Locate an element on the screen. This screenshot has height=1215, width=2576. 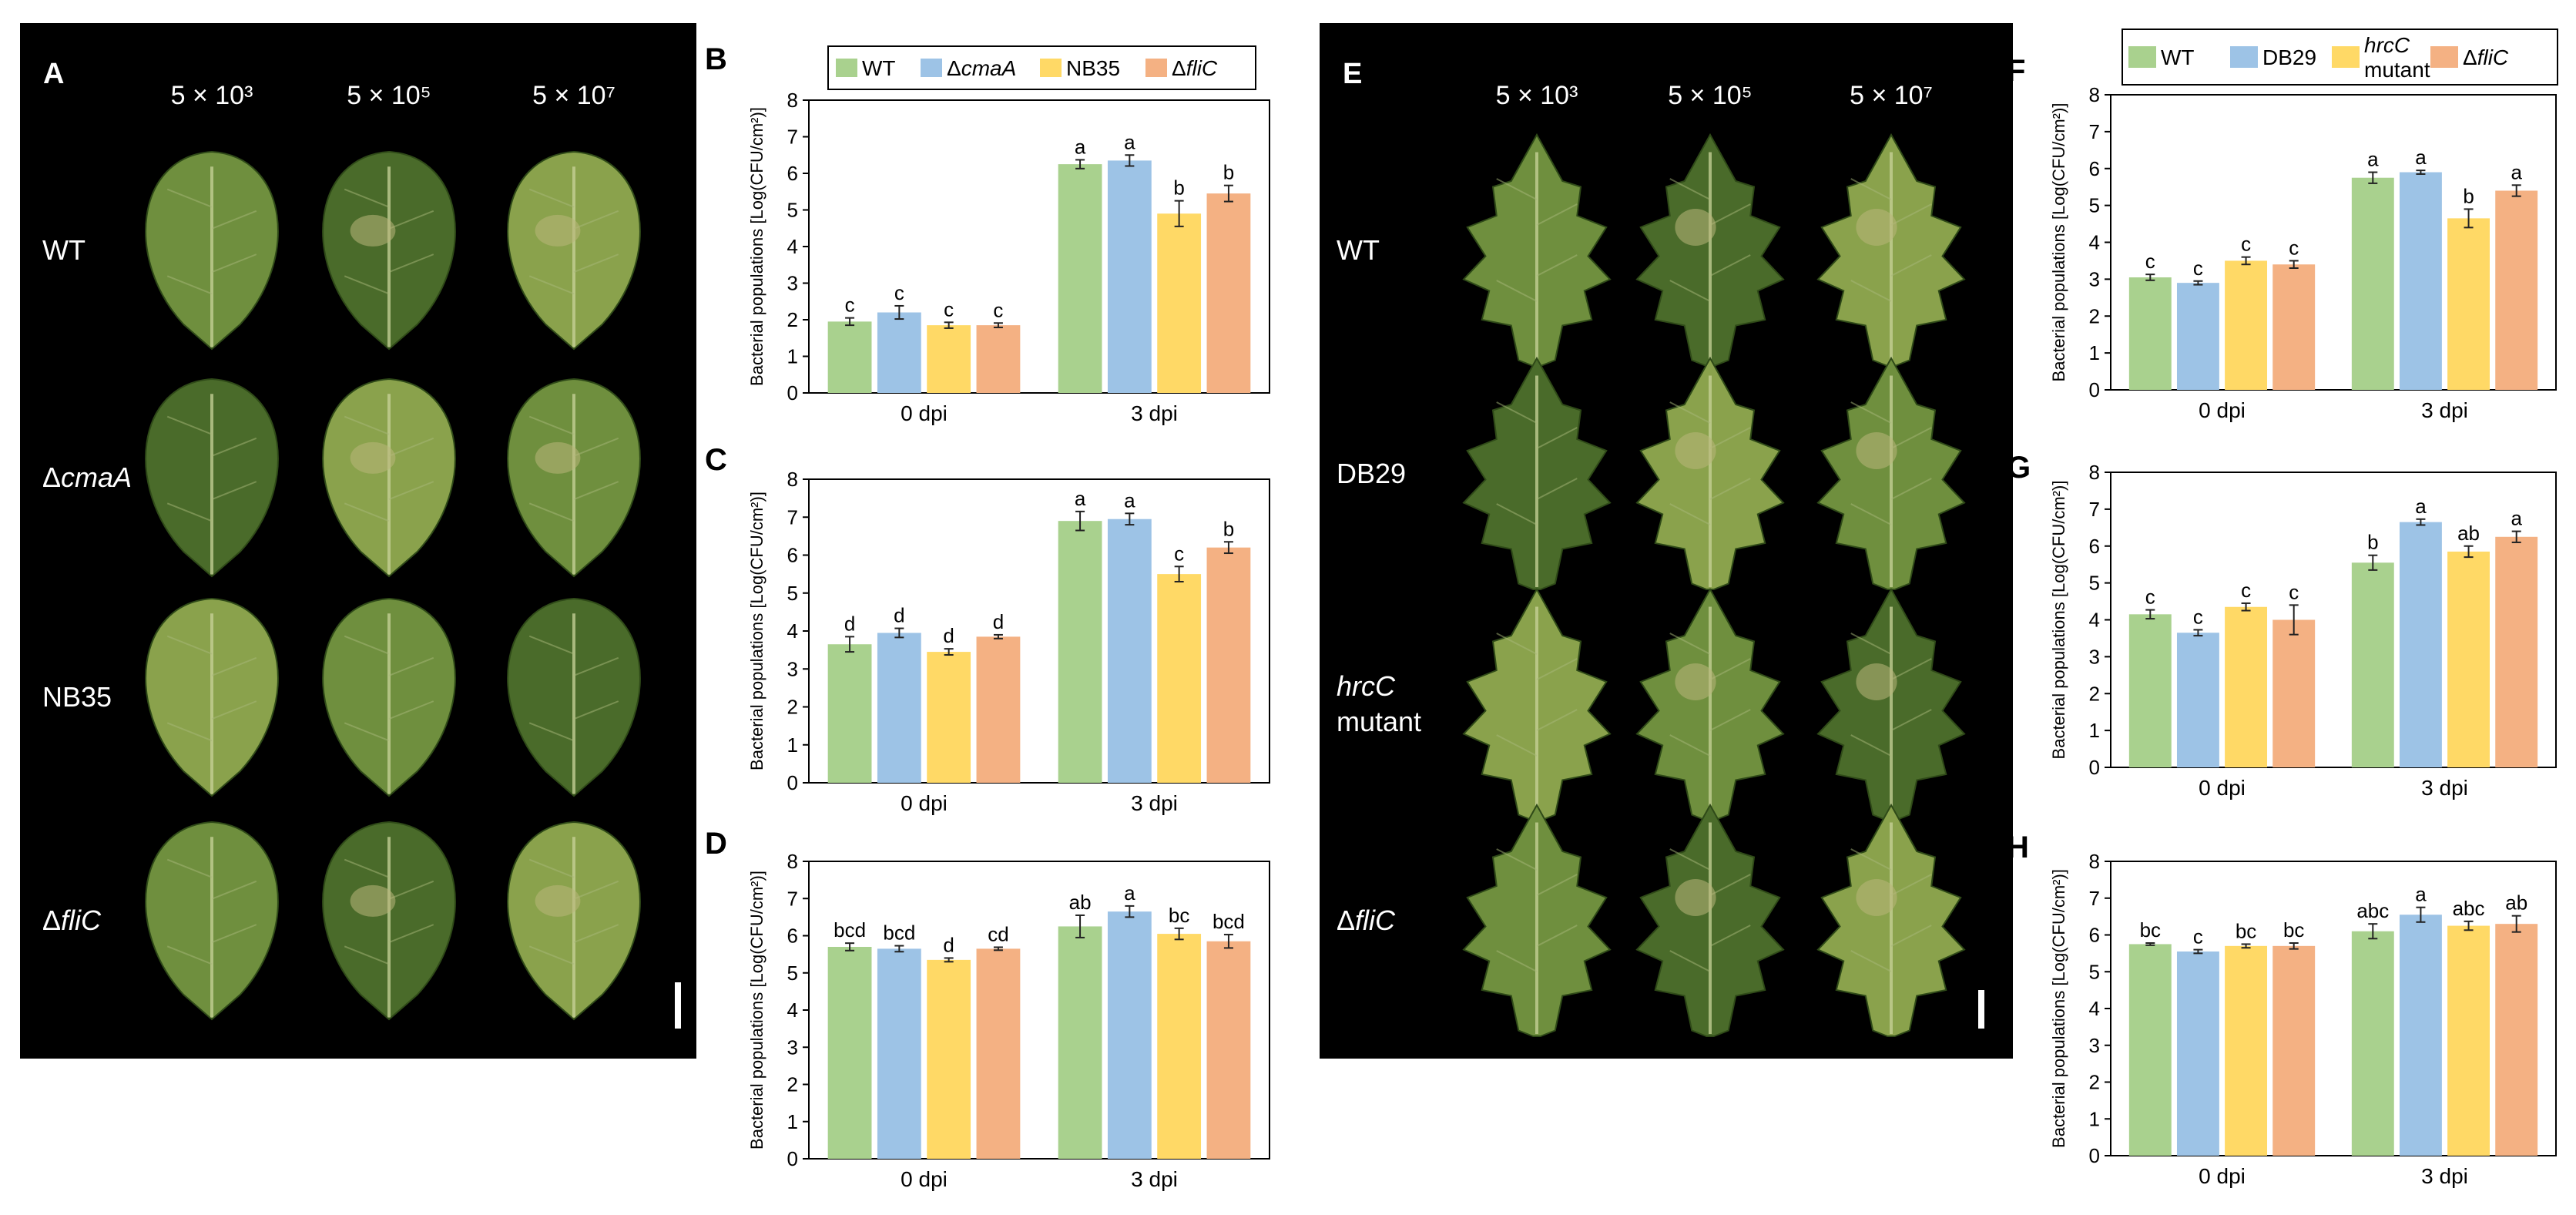
legend-label: DB29 is located at coordinates (2289, 57).